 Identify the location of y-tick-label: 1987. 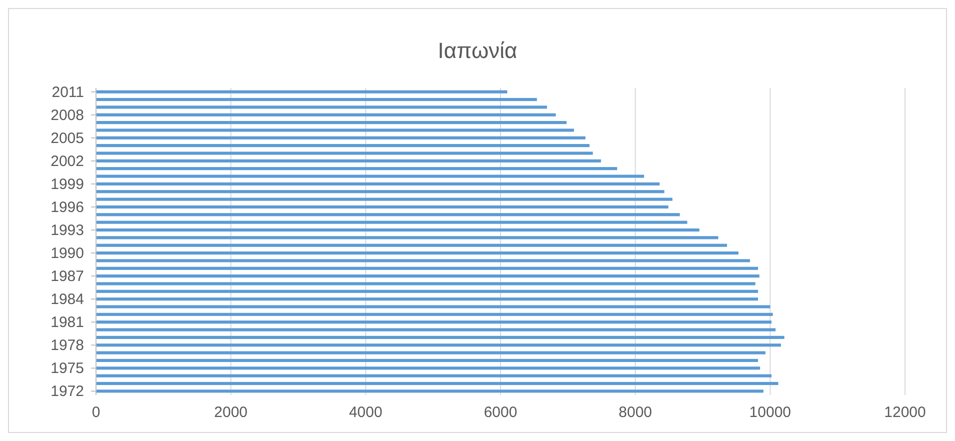
(67, 277).